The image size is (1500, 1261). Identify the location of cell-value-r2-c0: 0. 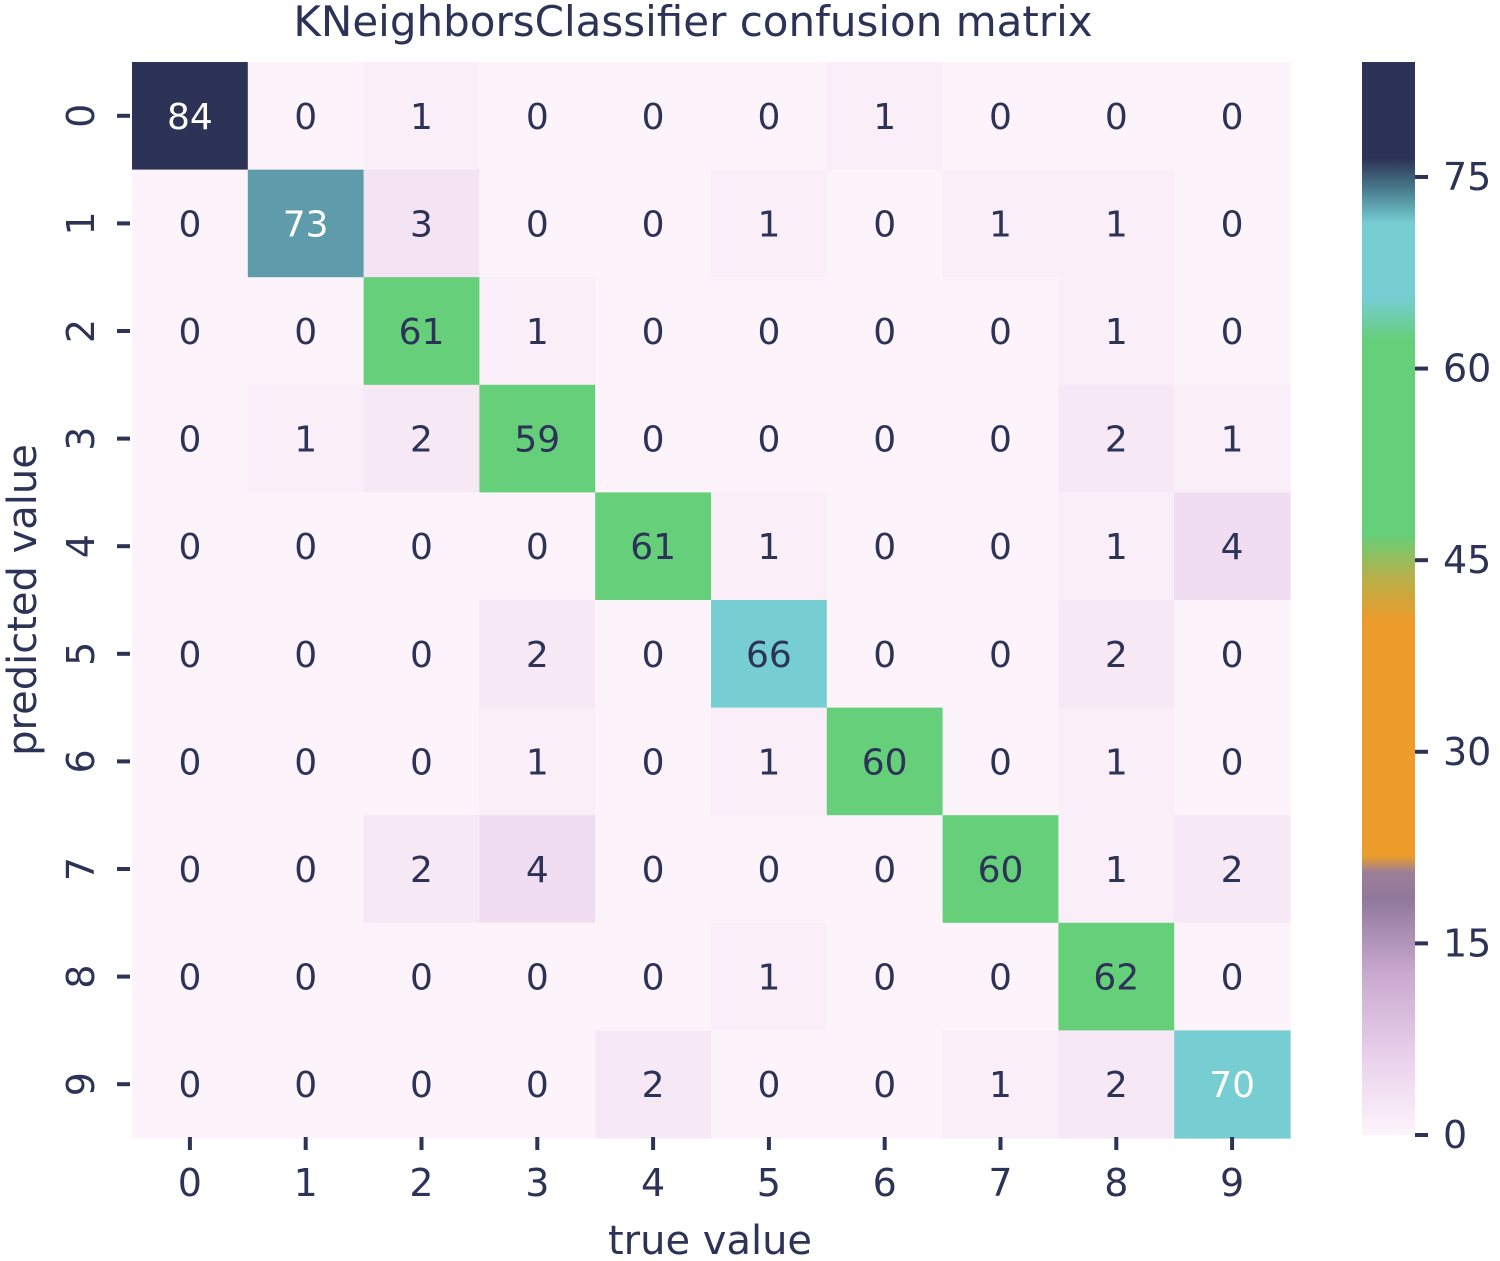
(189, 332).